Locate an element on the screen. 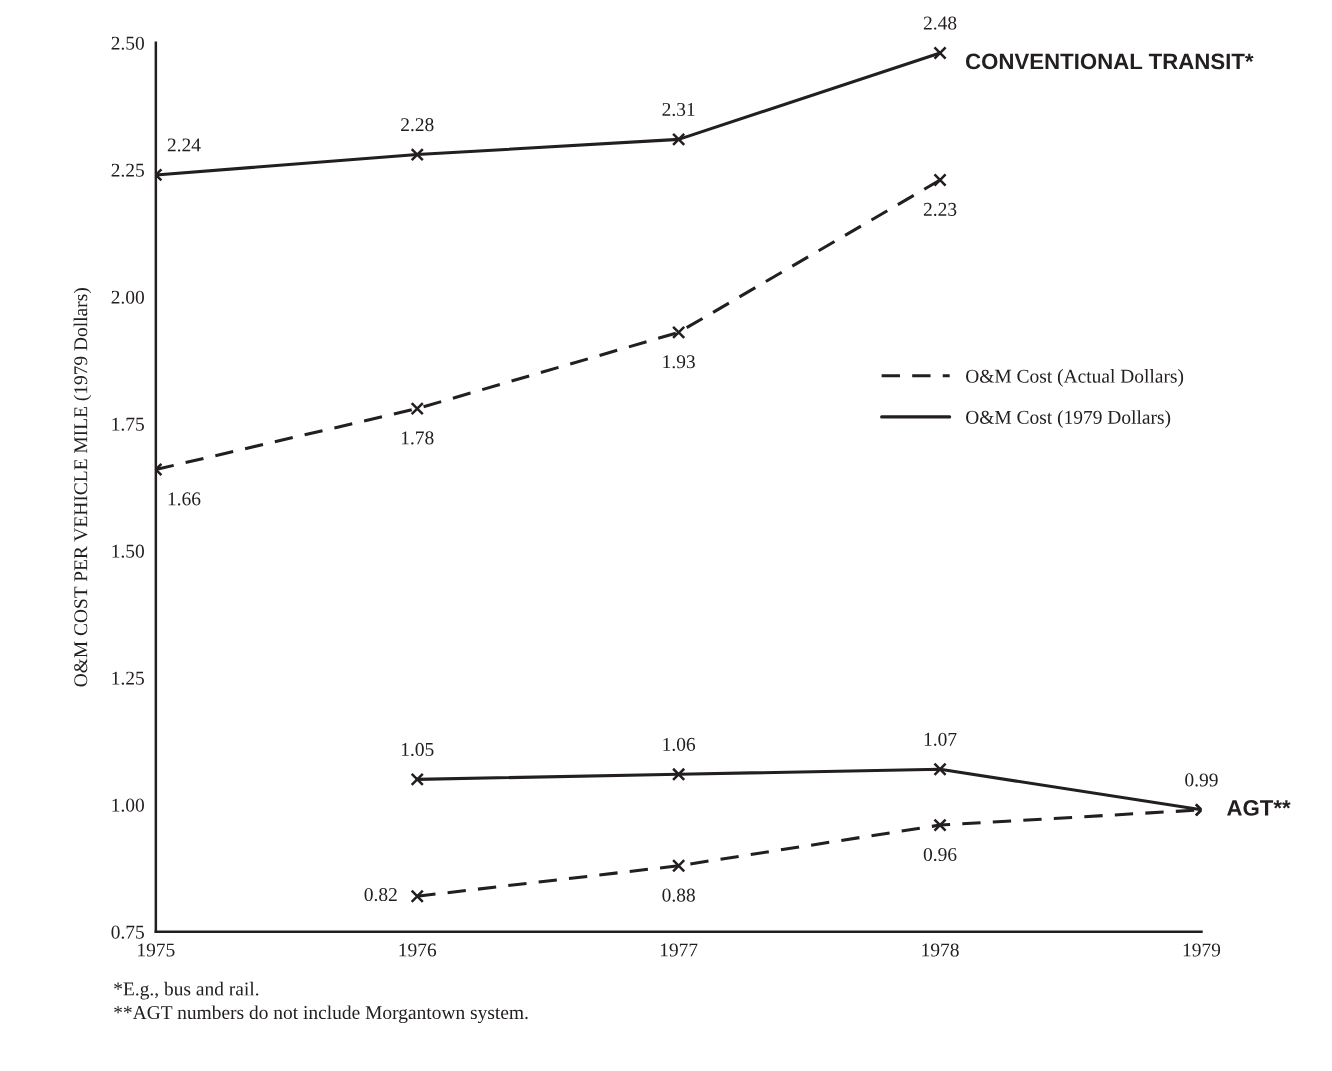  annotation: CONVENTIONAL TRANSIT* is located at coordinates (1109, 61).